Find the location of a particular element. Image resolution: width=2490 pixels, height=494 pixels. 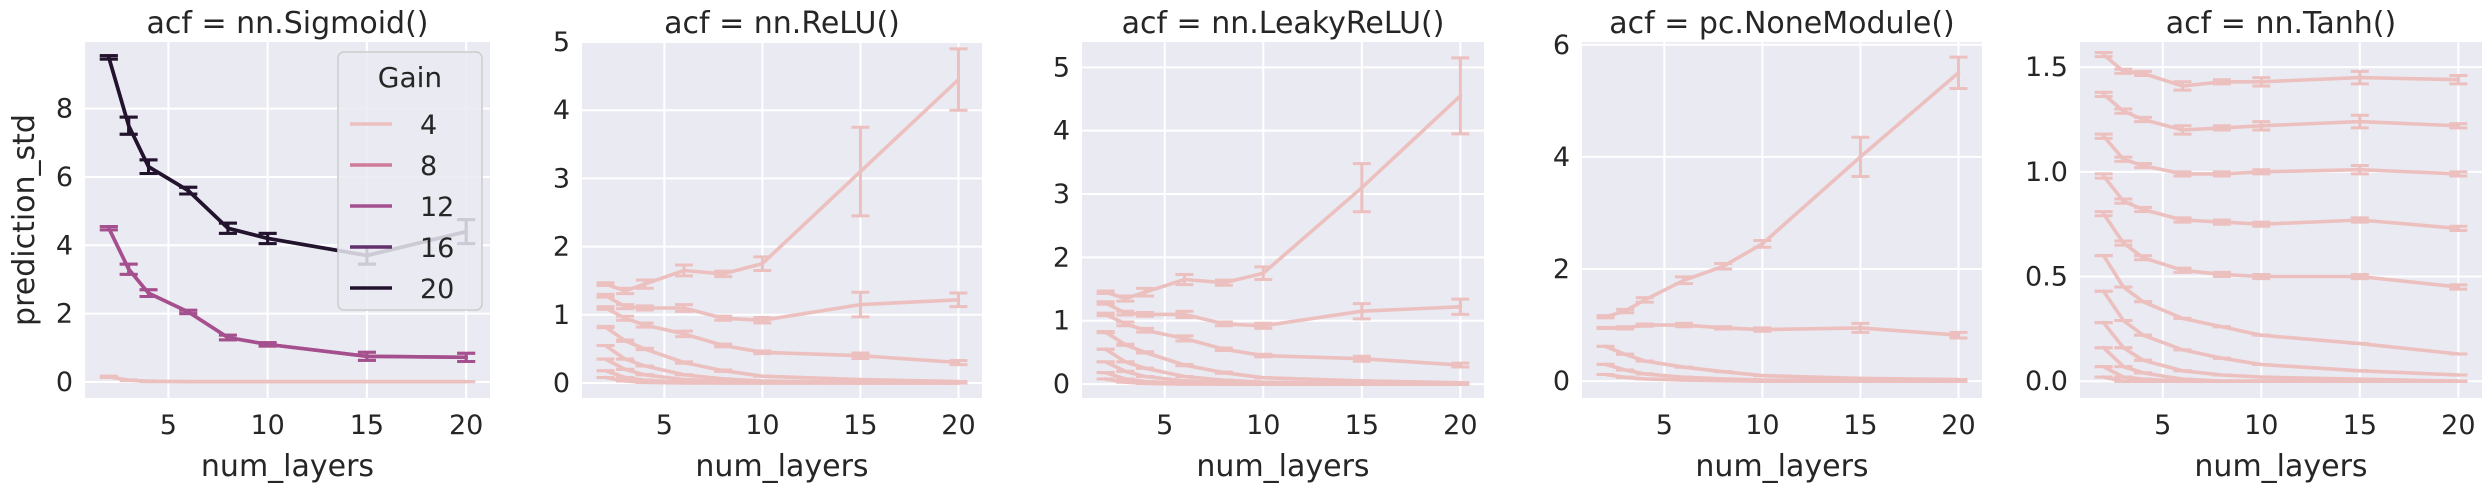

chart-title: acf = nn.Sigmoid() is located at coordinates (288, 23).